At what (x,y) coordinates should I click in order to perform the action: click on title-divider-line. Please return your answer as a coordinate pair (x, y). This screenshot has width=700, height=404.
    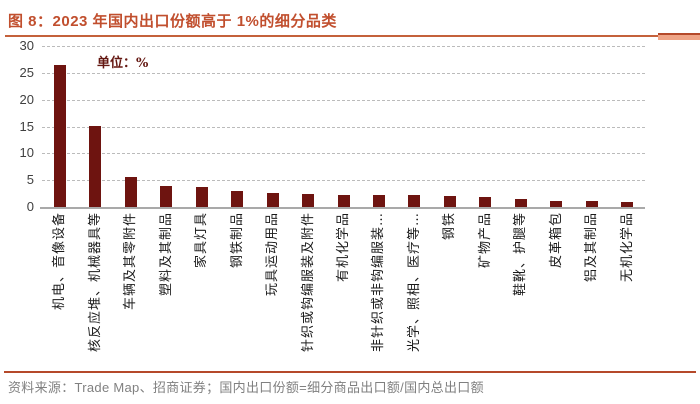
    Looking at the image, I should click on (352, 36).